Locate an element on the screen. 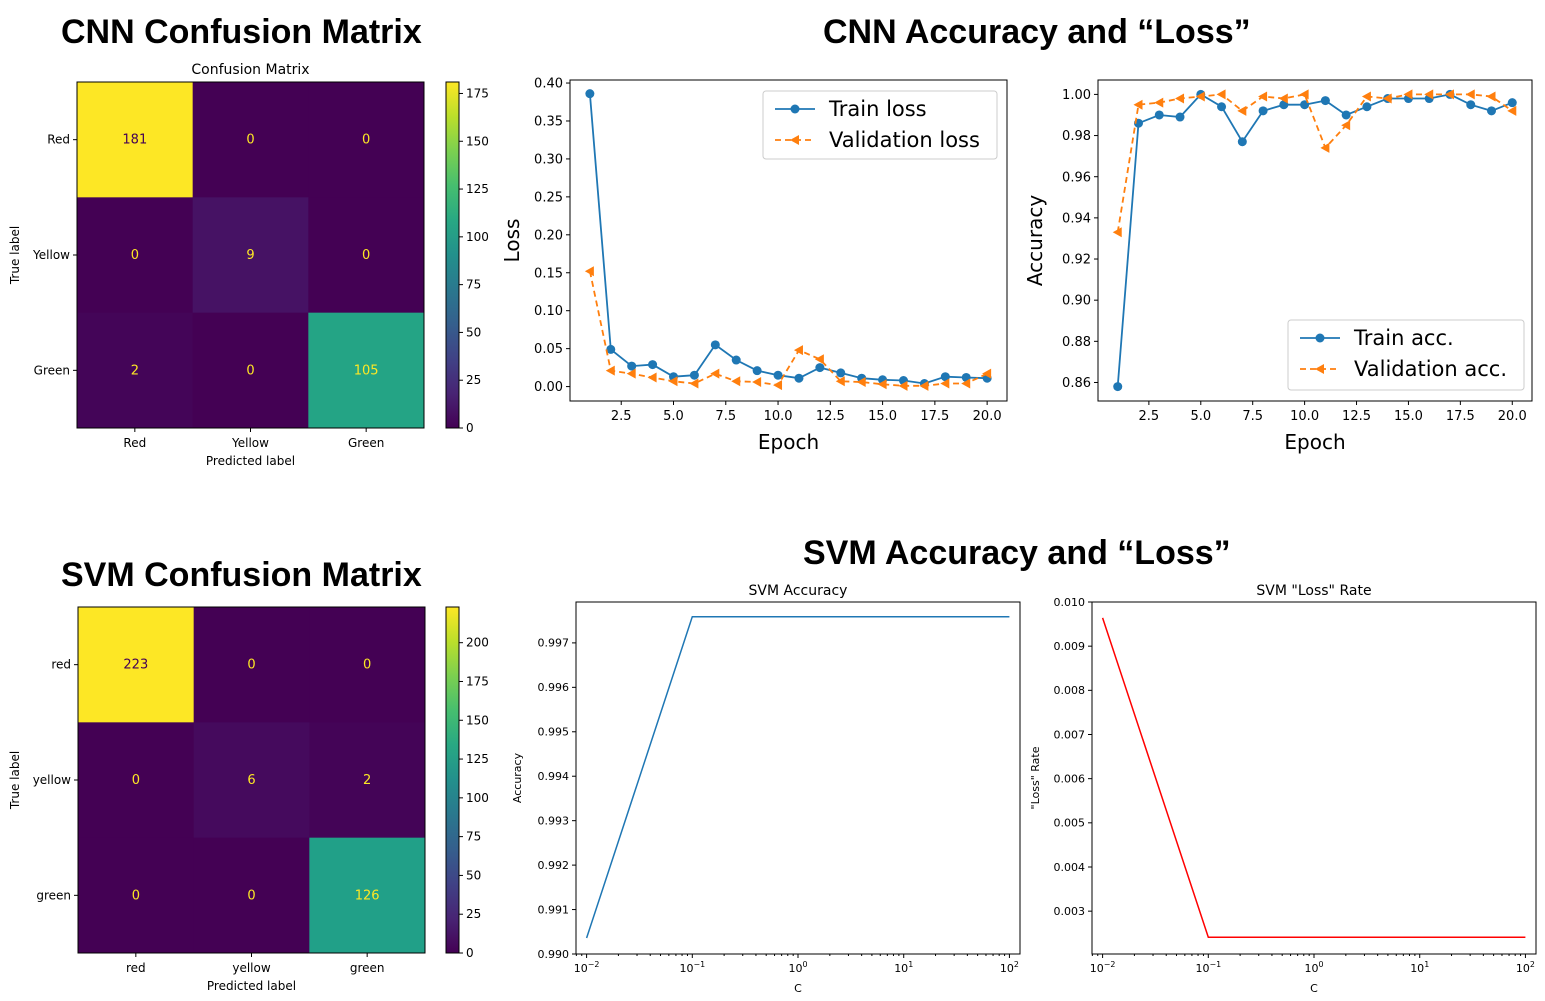 The width and height of the screenshot is (1545, 1001). y-tick-label: 0.003 is located at coordinates (1070, 911).